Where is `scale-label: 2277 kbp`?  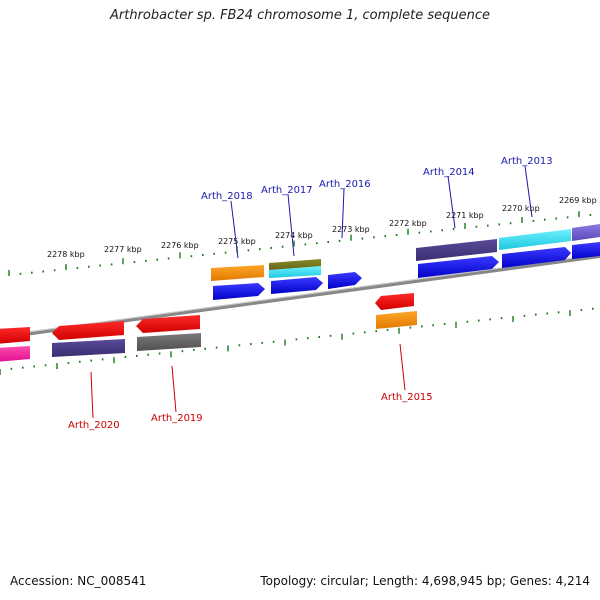 scale-label: 2277 kbp is located at coordinates (123, 249).